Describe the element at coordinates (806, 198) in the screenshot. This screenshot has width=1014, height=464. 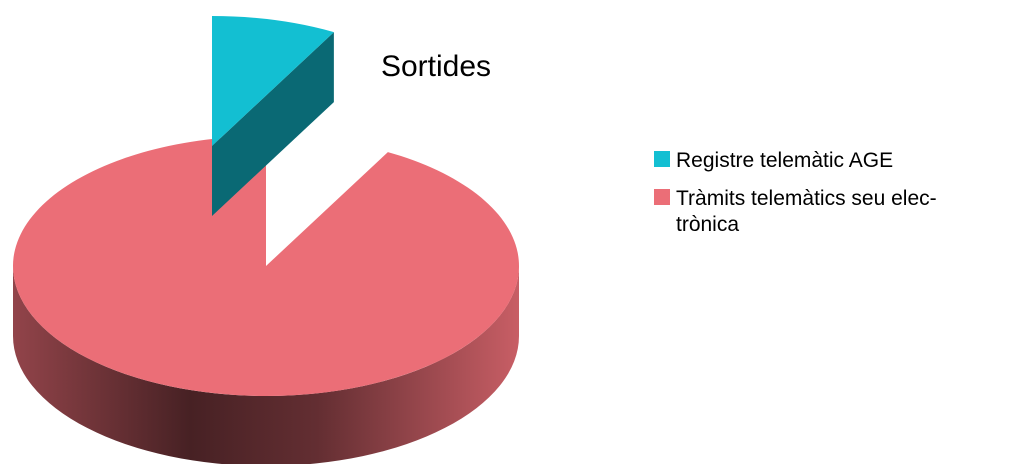
I see `legend-label: Tràmits telemàtics seu elec-` at that location.